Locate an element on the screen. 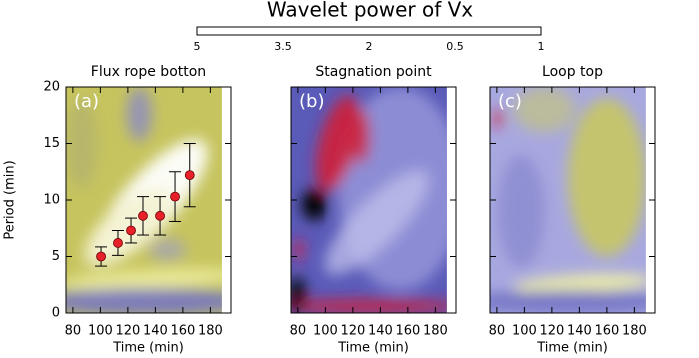 The image size is (699, 358). colorbar-tick-label: 5 is located at coordinates (197, 46).